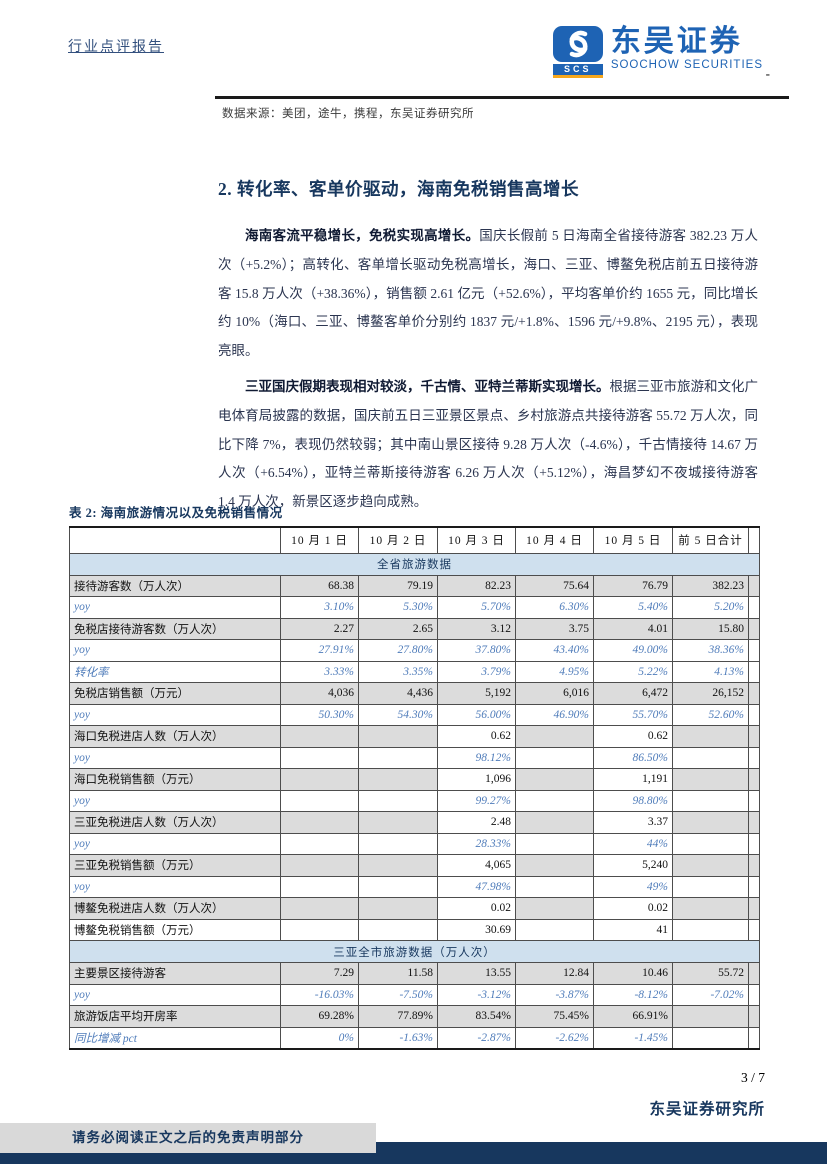 The height and width of the screenshot is (1169, 827). Describe the element at coordinates (502, 97) in the screenshot. I see `header-divider` at that location.